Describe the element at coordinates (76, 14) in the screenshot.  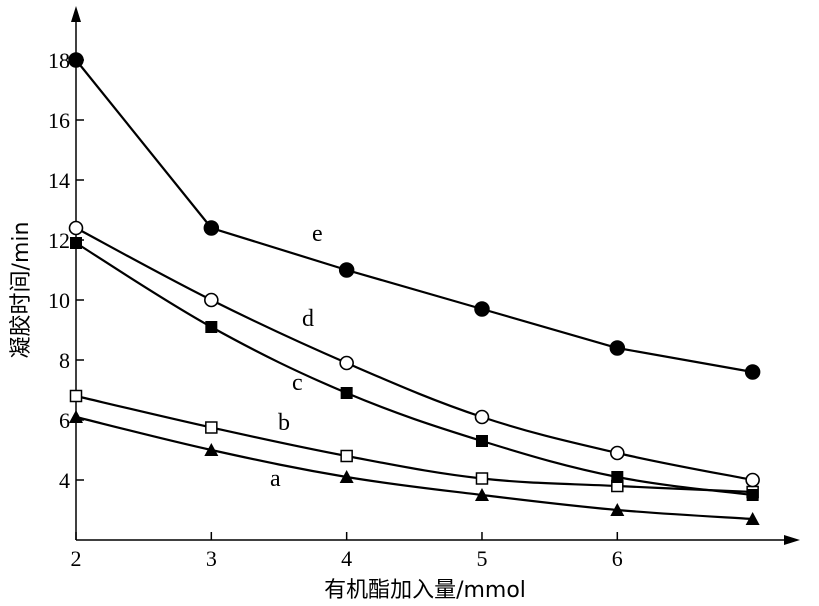
I see `y-axis-arrow` at that location.